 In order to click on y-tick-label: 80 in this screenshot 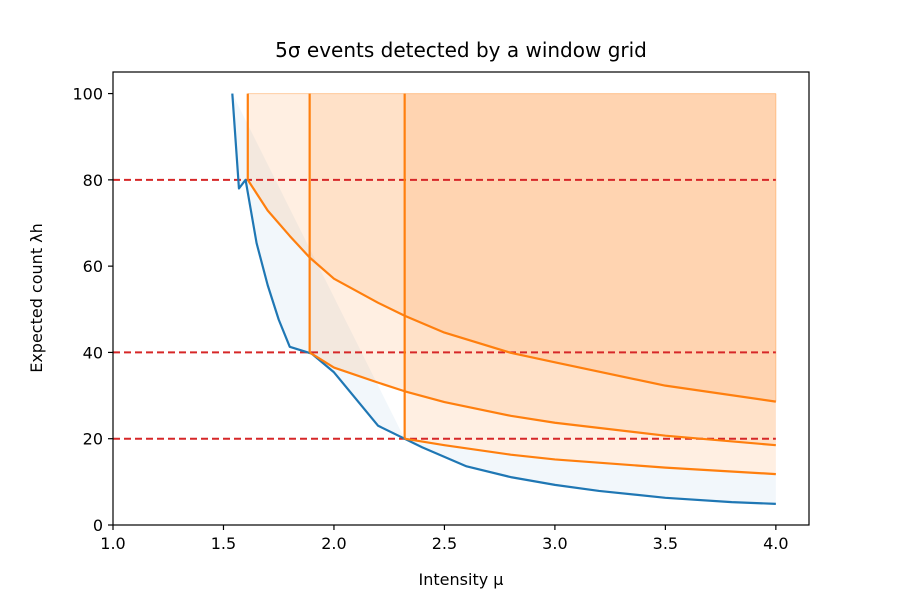, I will do `click(93, 180)`.